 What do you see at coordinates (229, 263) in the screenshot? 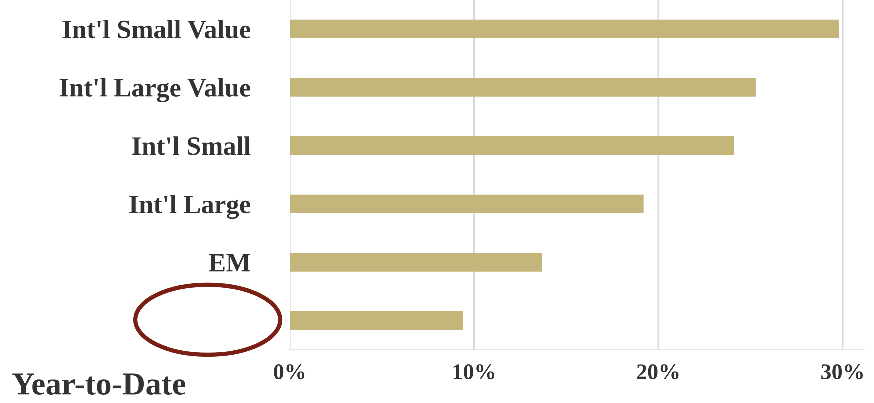
I see `y-tick-label: EM` at bounding box center [229, 263].